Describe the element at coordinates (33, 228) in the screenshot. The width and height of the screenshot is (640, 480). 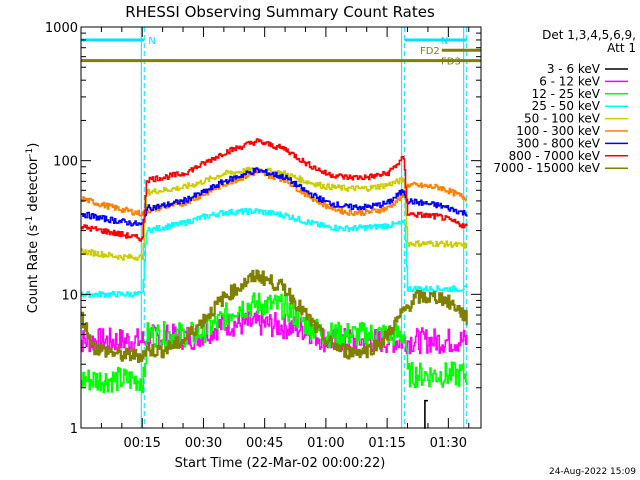
I see `y-axis-title: Count Rate (s-1 detector-1)` at that location.